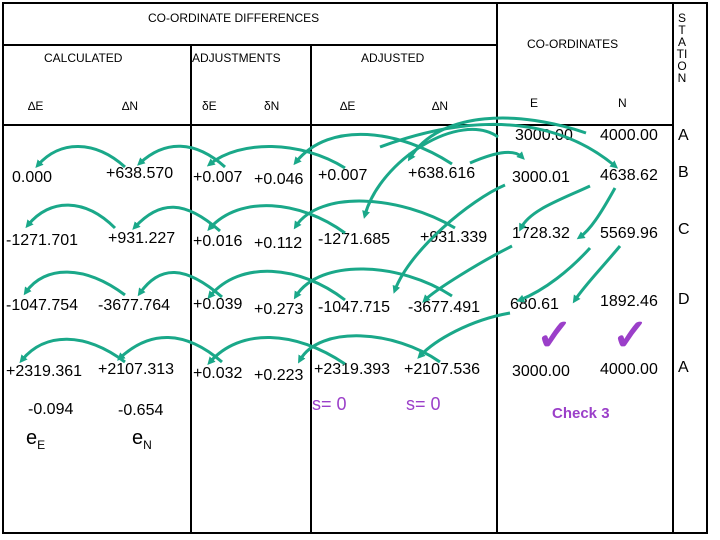 This screenshot has height=540, width=720. Describe the element at coordinates (449, 238) in the screenshot. I see `arrow-row2-prev-e` at that location.